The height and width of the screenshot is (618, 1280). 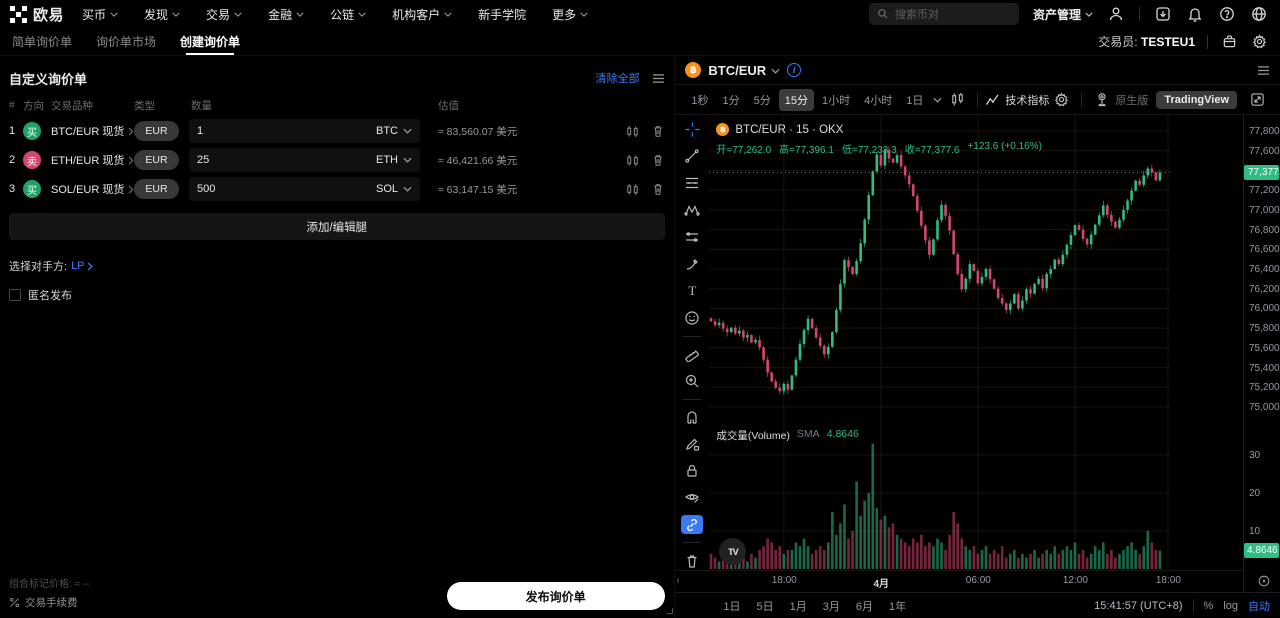 What do you see at coordinates (304, 131) in the screenshot?
I see `amount-input: 1 BTC` at bounding box center [304, 131].